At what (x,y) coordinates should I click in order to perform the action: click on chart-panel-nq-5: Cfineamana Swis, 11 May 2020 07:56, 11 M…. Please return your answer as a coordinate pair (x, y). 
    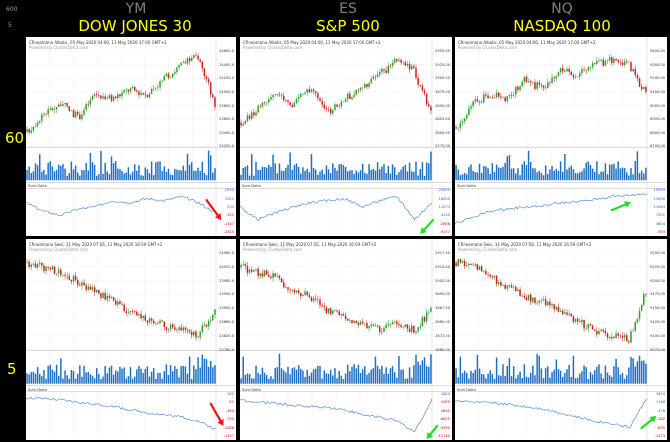
    Looking at the image, I should click on (561, 339).